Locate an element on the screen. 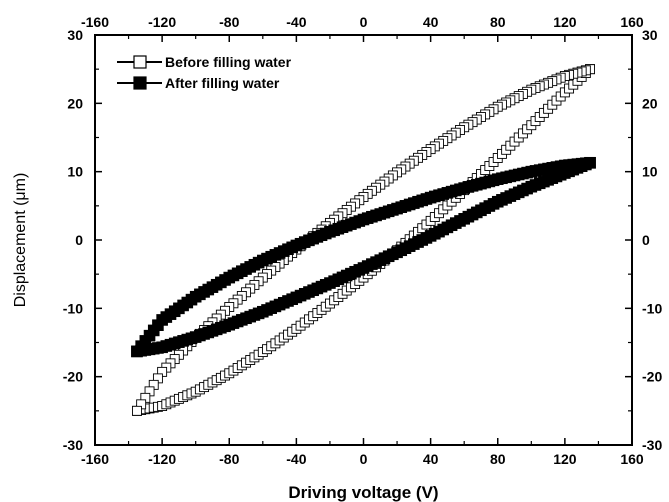 The width and height of the screenshot is (669, 502). x-tick-label-bottom: 0 is located at coordinates (364, 459).